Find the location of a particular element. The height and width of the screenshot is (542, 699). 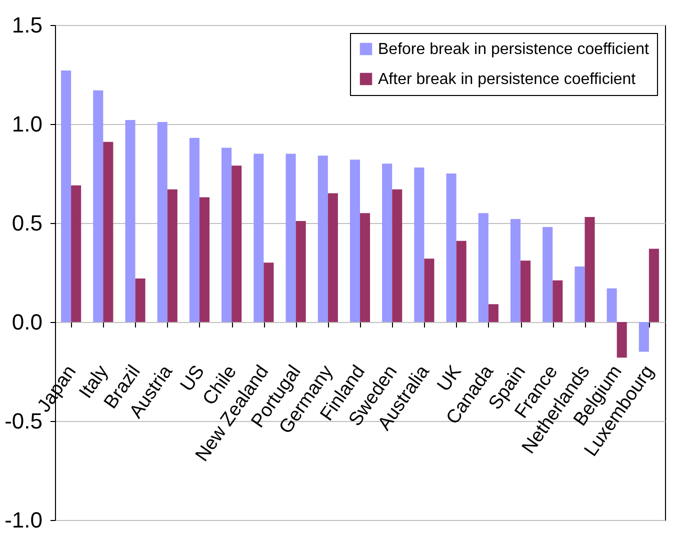

y-tick-label: -1.0 is located at coordinates (23, 520).